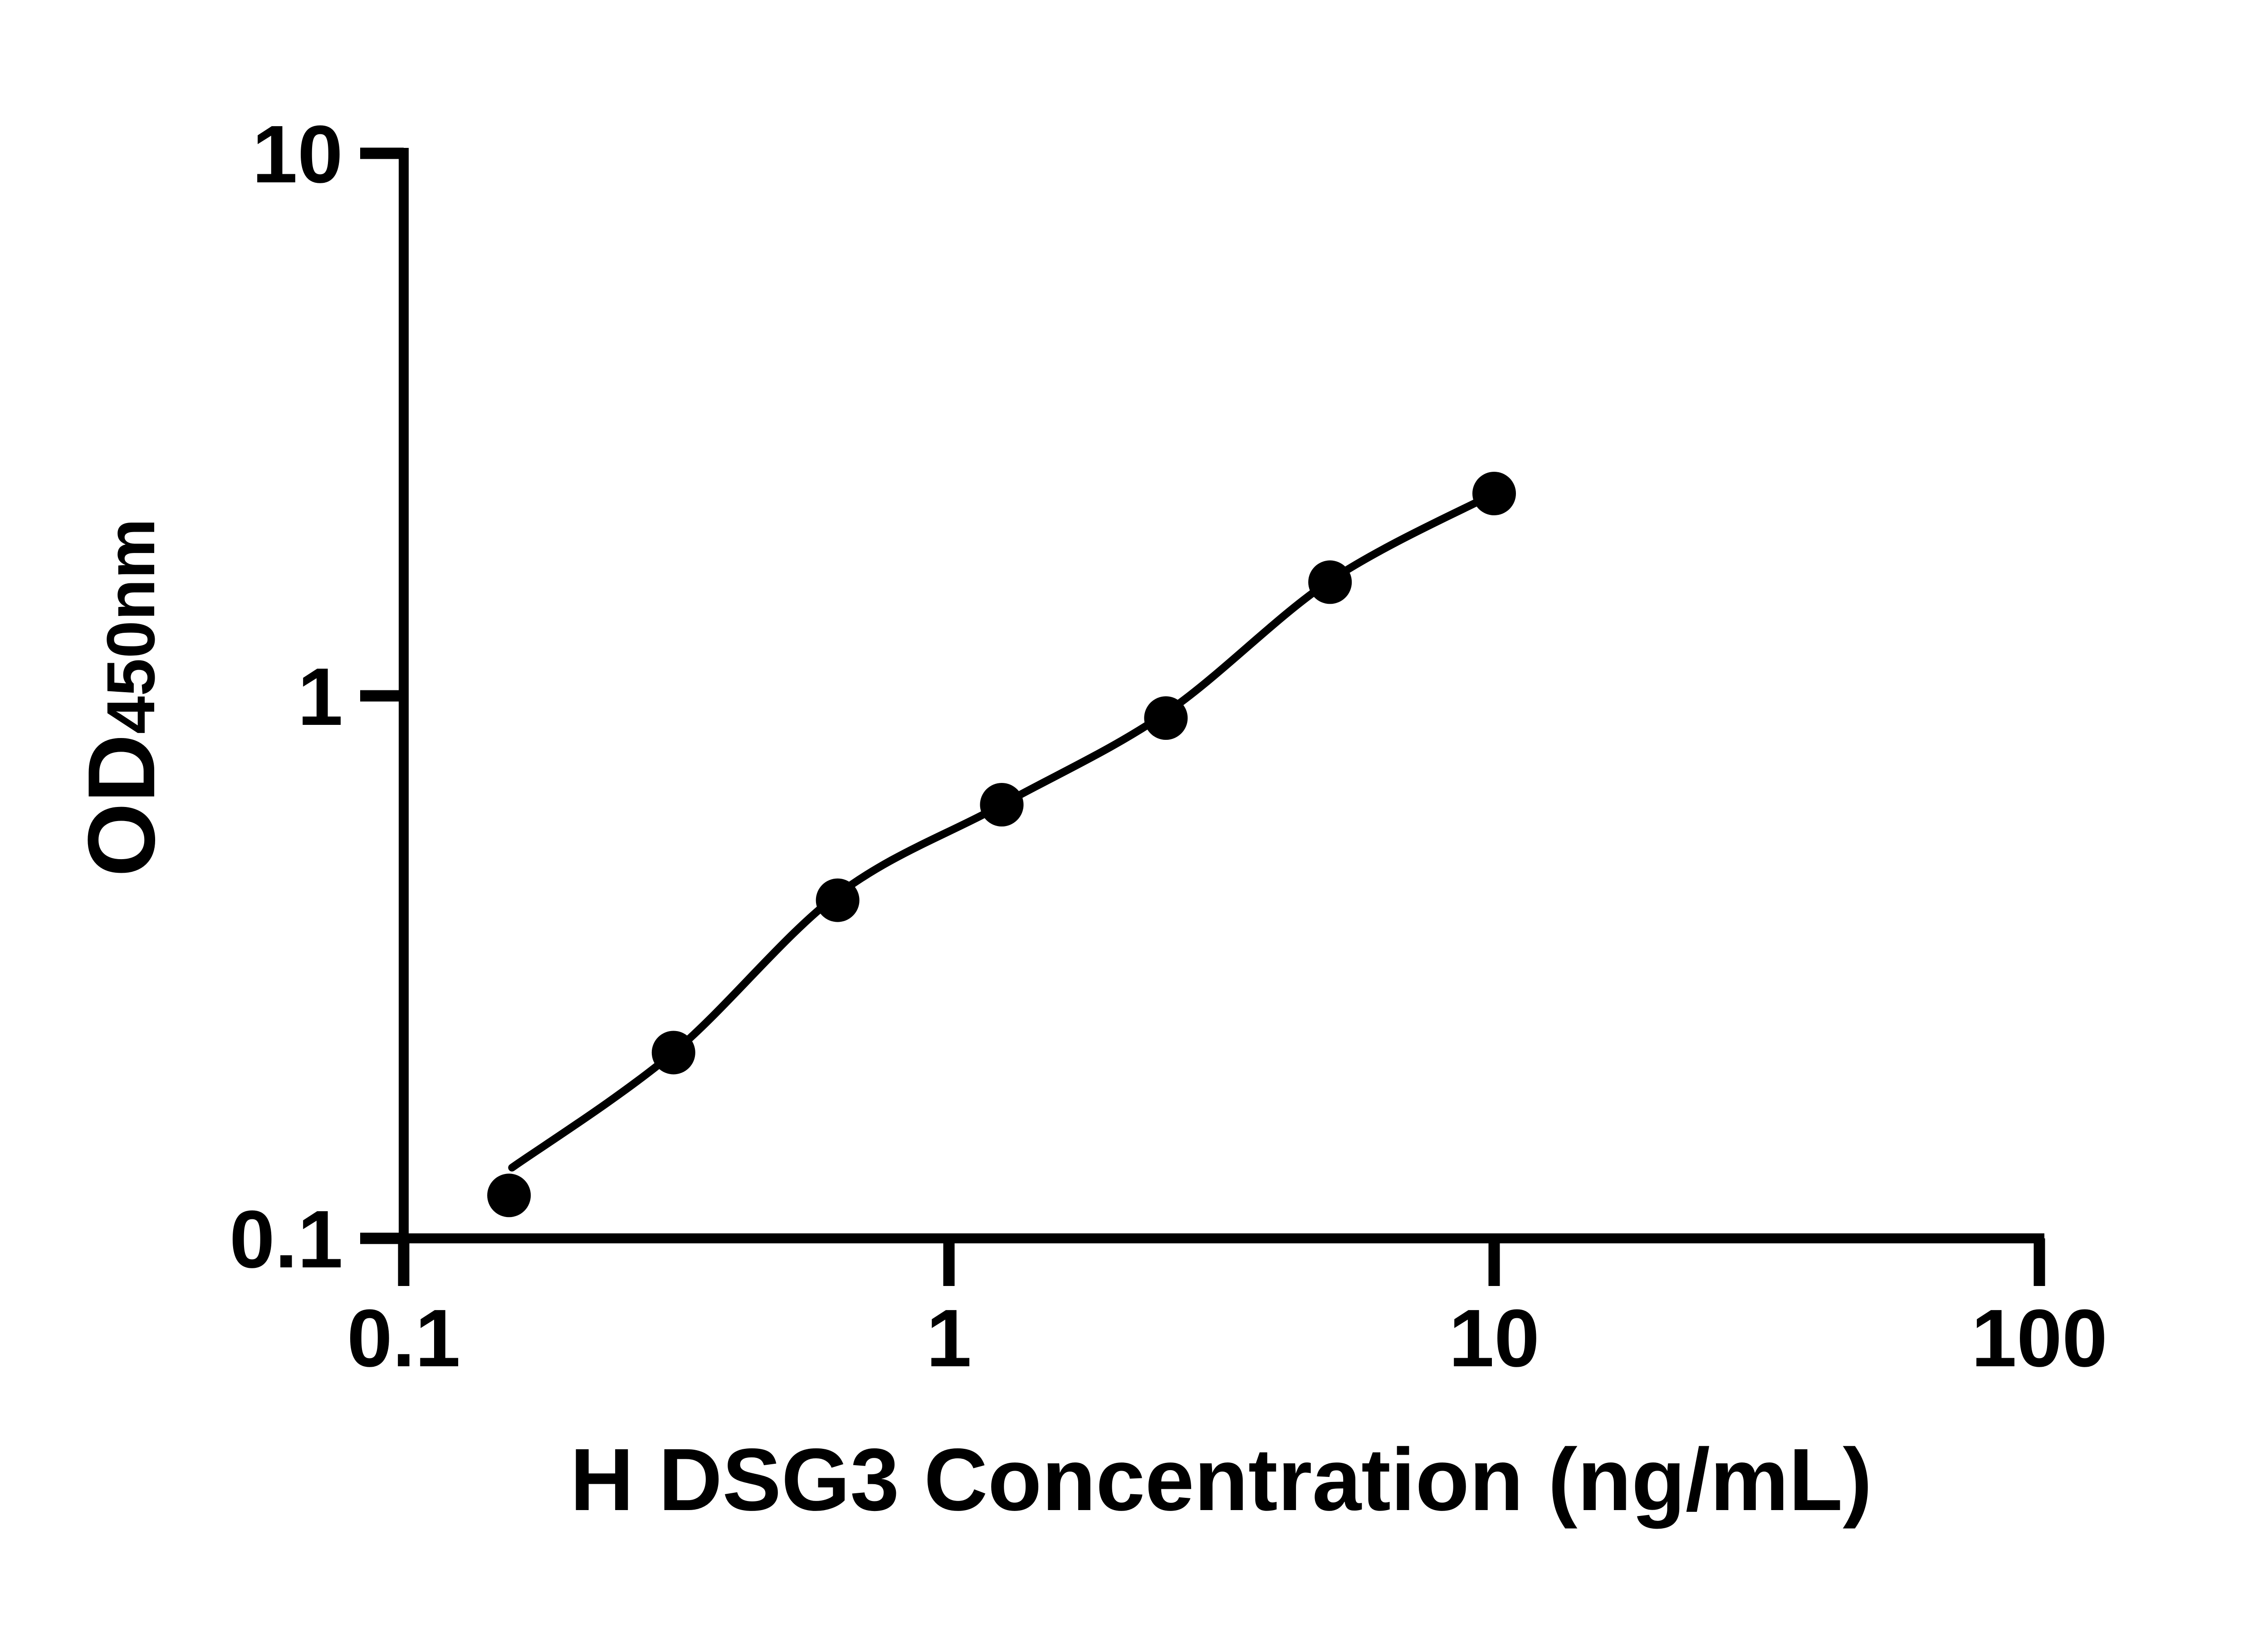  What do you see at coordinates (286, 1239) in the screenshot?
I see `y-tick-label: 0.1` at bounding box center [286, 1239].